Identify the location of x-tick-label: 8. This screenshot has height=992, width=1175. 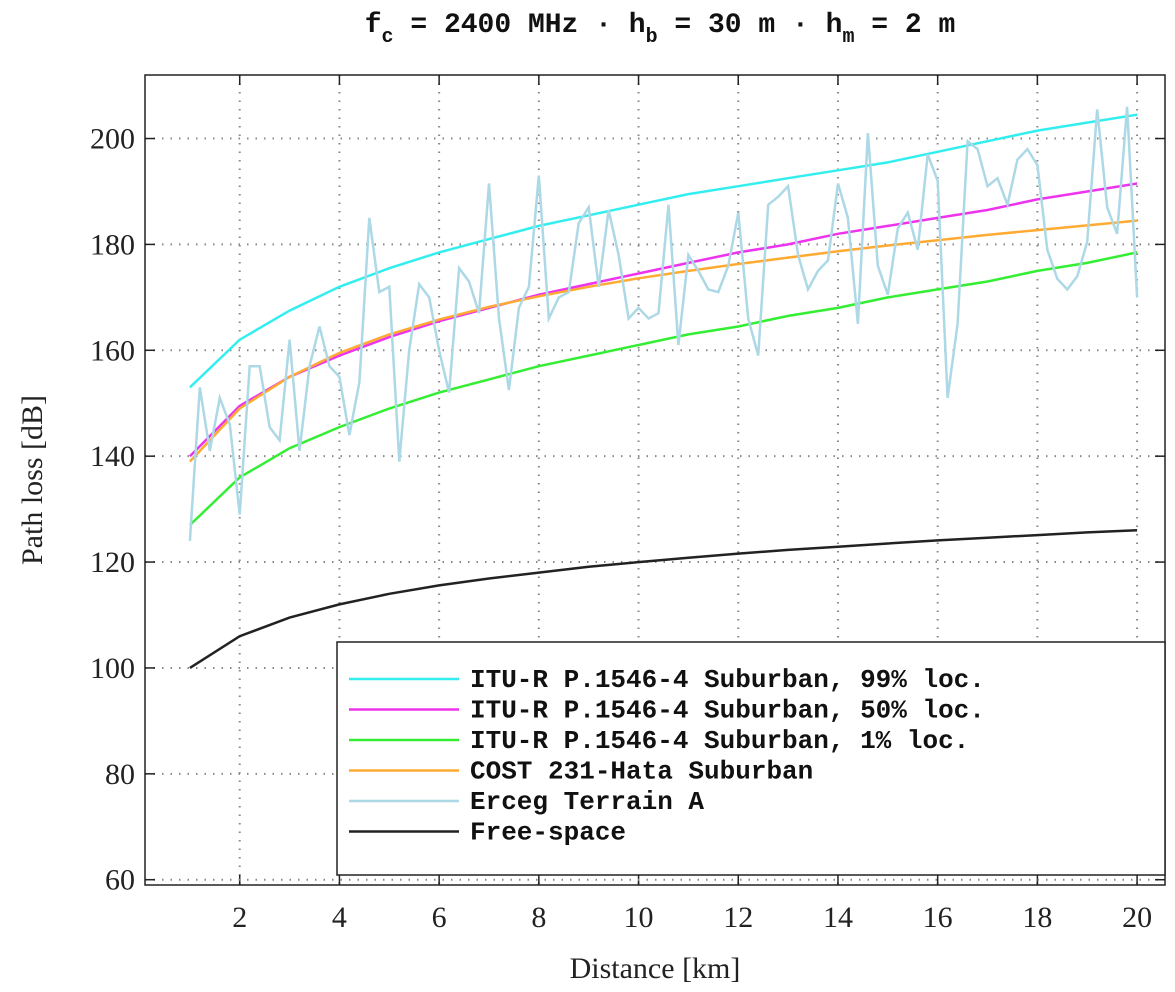
(538, 917).